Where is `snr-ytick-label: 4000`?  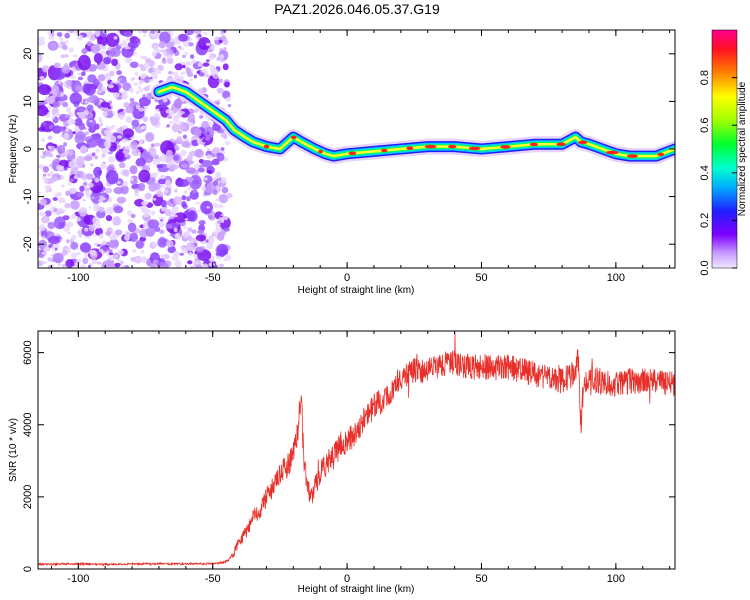 snr-ytick-label: 4000 is located at coordinates (28, 425).